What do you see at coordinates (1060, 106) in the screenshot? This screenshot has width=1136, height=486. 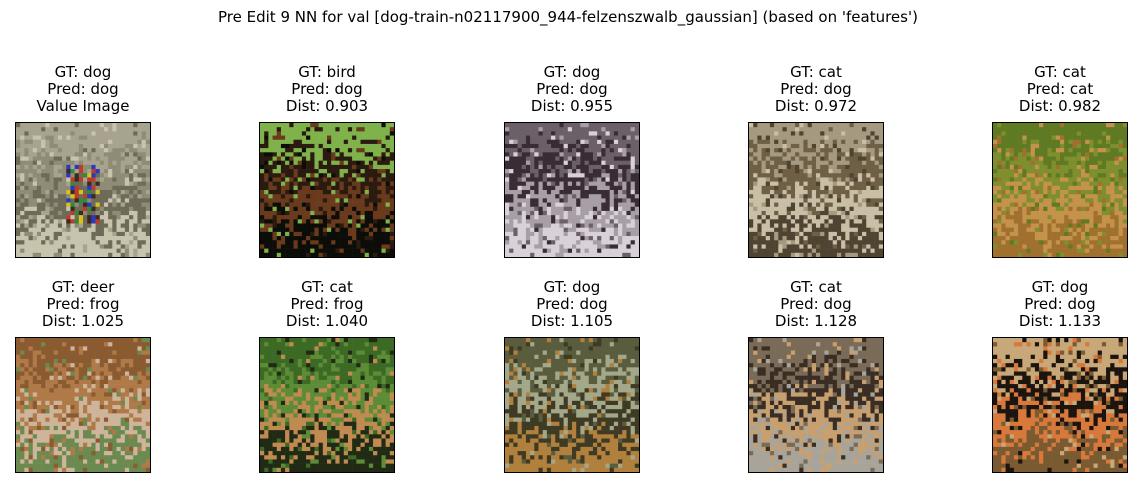 I see `distance-label: Dist: 0.982` at bounding box center [1060, 106].